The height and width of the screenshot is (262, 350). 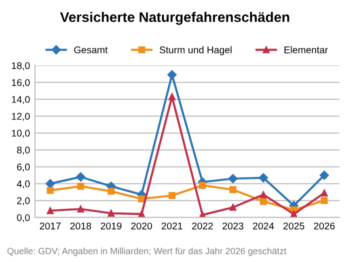 What do you see at coordinates (21, 134) in the screenshot?
I see `y-tick-label: 10,0` at bounding box center [21, 134].